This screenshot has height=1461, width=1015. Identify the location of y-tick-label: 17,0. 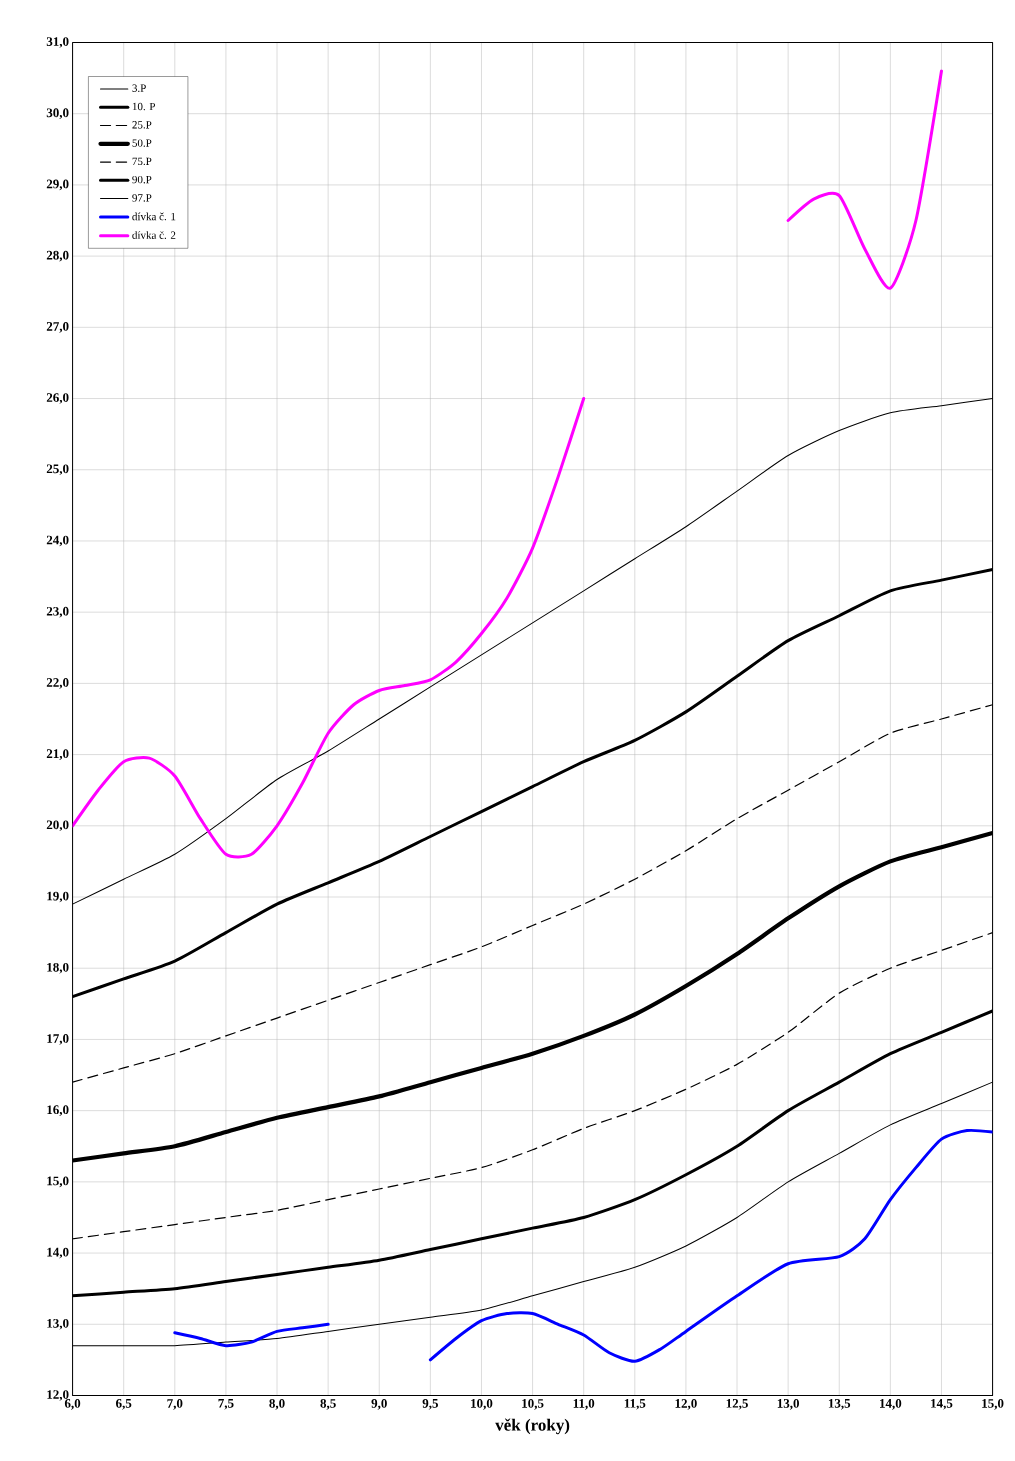
(58, 1039).